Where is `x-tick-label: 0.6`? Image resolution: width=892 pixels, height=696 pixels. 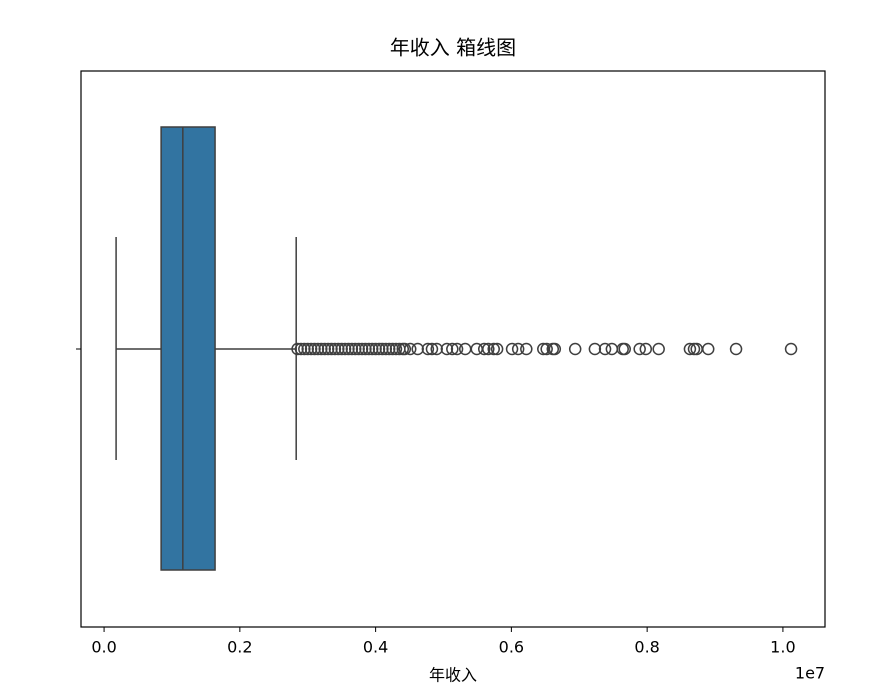 x-tick-label: 0.6 is located at coordinates (511, 647).